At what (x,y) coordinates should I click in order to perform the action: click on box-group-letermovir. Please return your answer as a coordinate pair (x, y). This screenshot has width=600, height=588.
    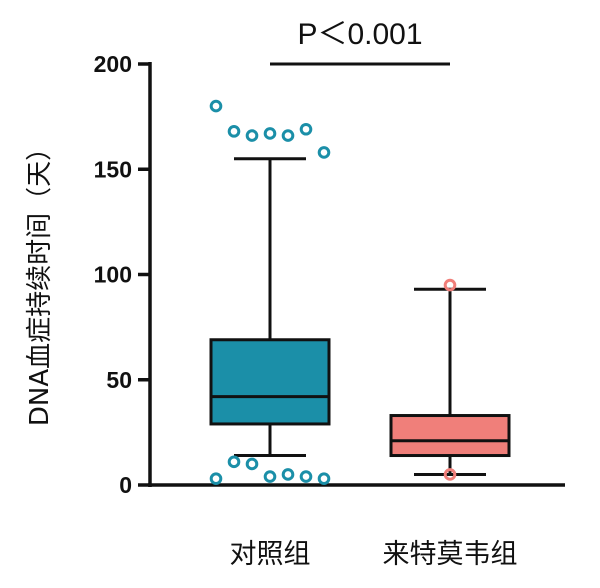
    Looking at the image, I should click on (450, 379).